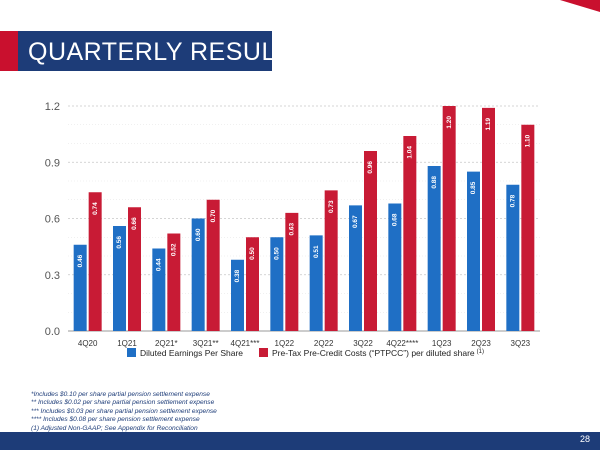 The image size is (600, 450). I want to click on data-label: 0.66, so click(134, 223).